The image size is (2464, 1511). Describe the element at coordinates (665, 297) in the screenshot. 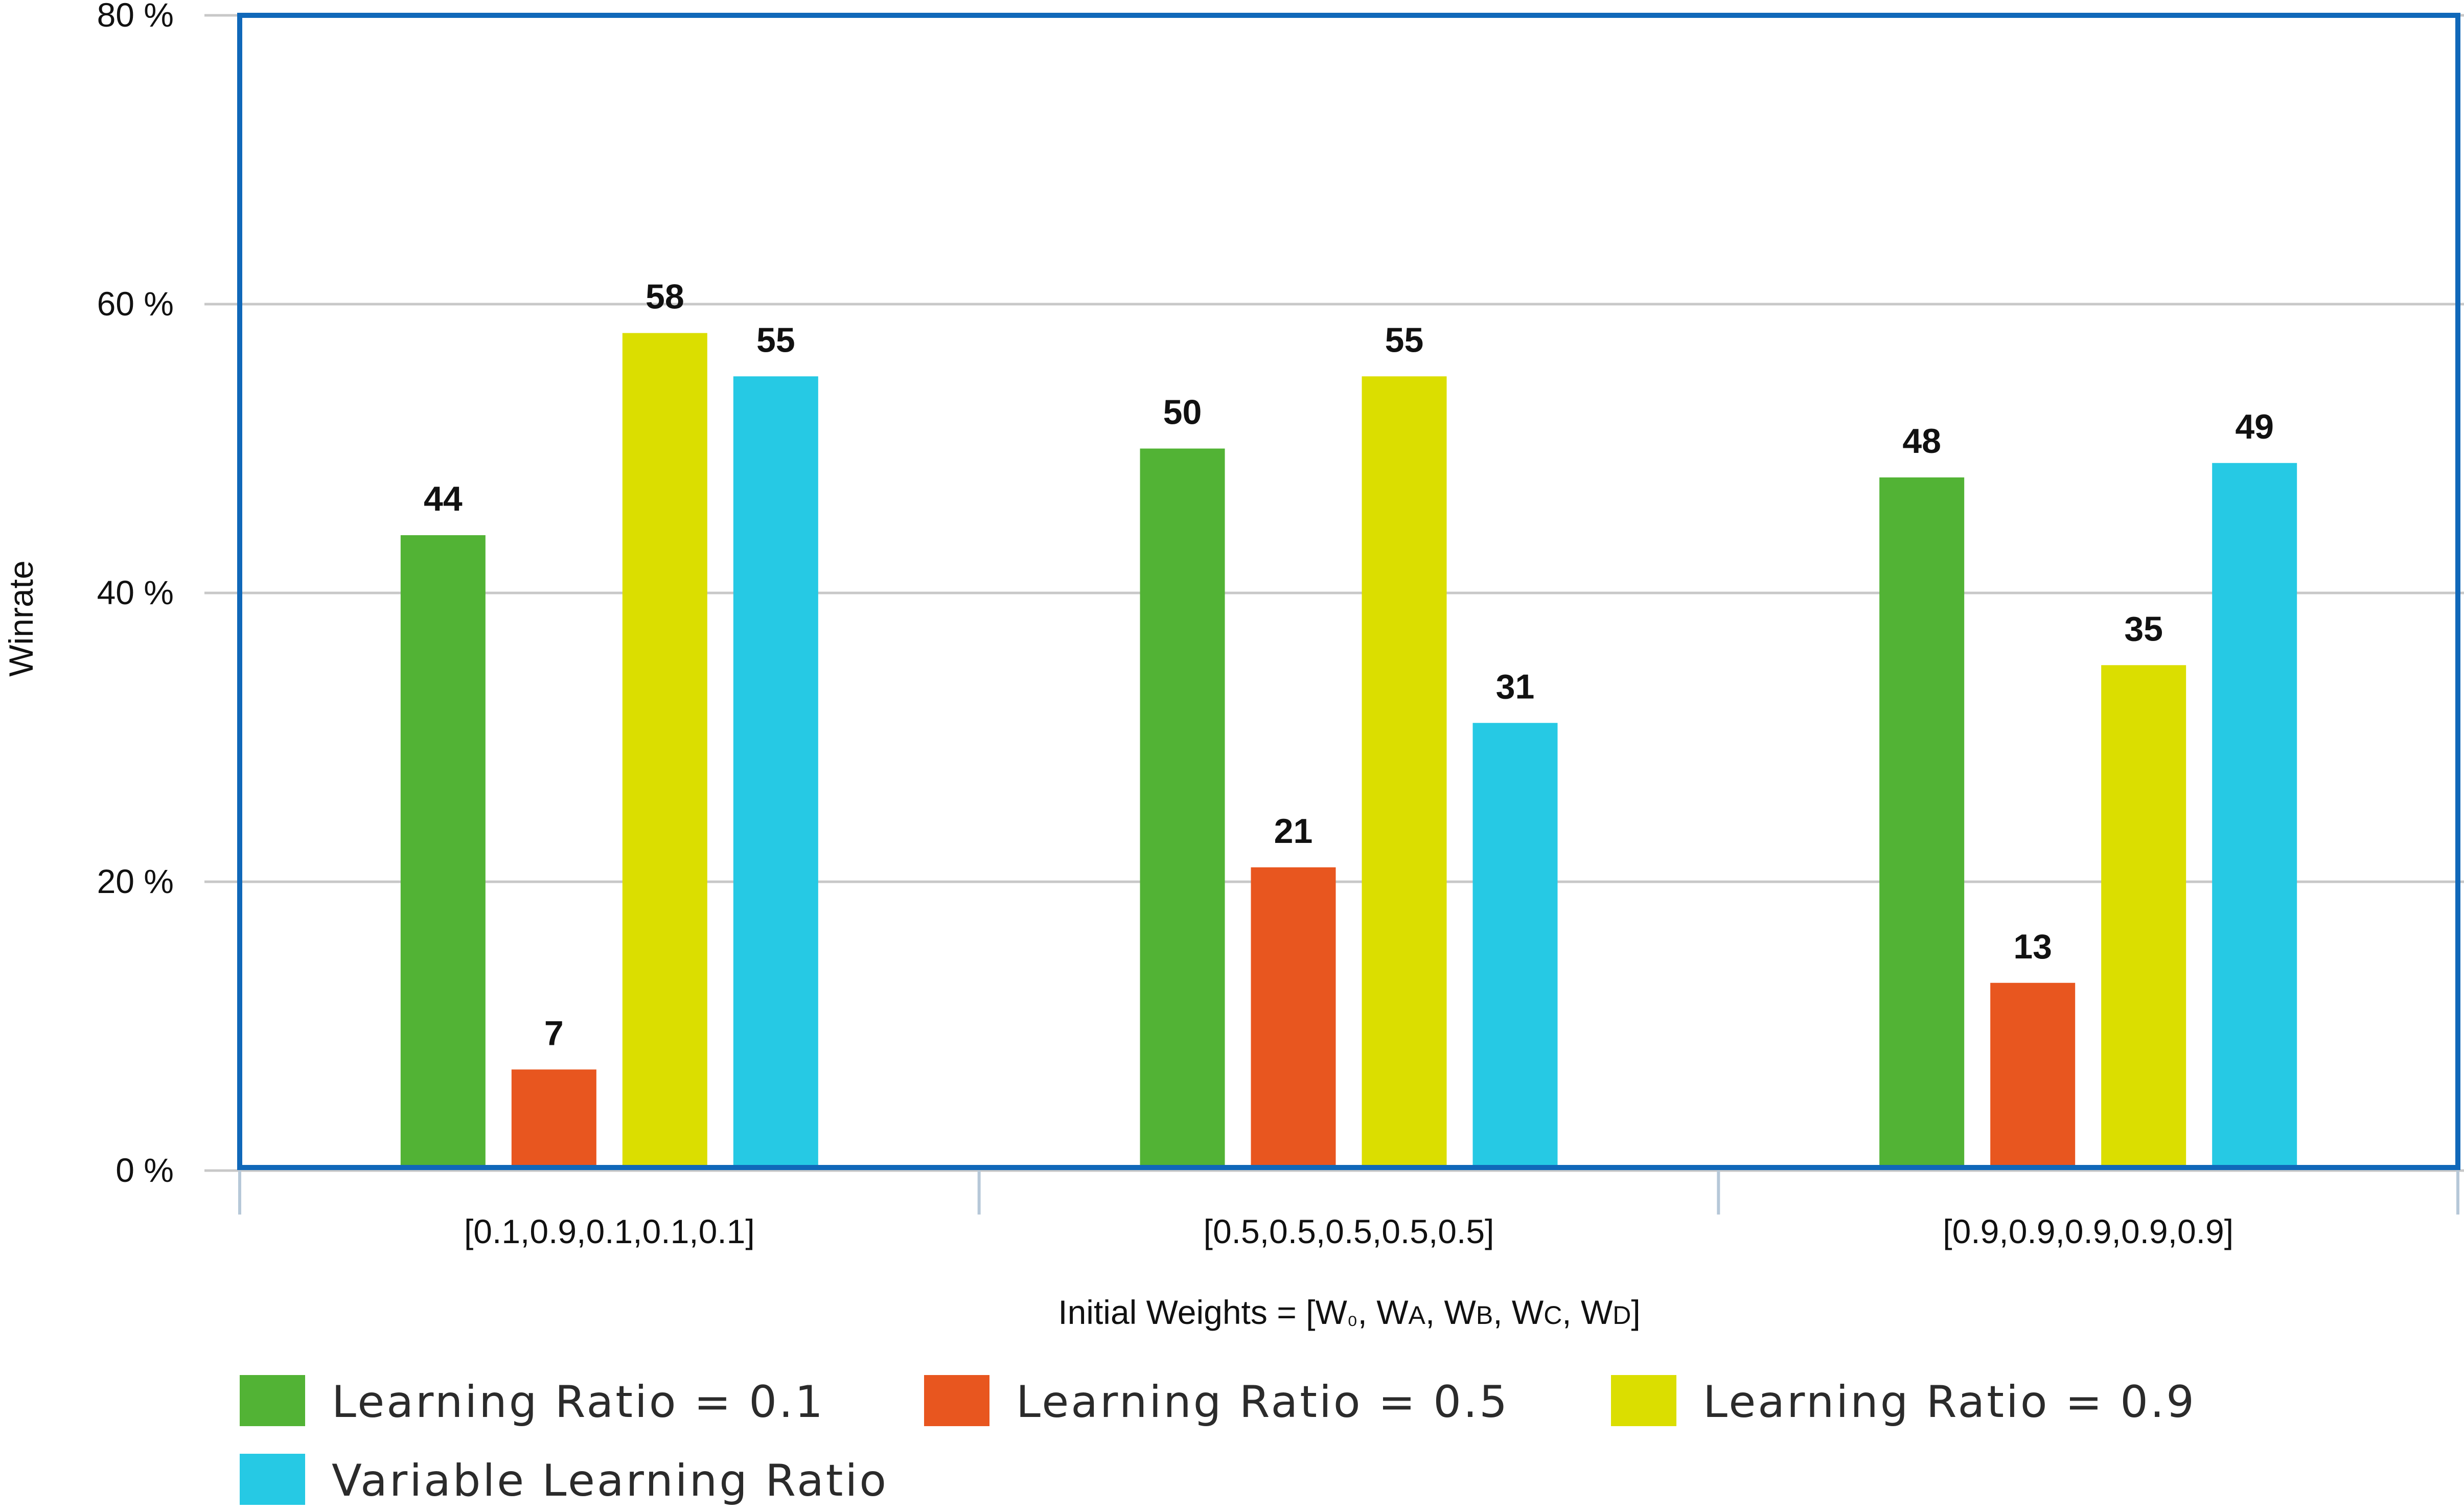

I see `data-label: 58` at that location.